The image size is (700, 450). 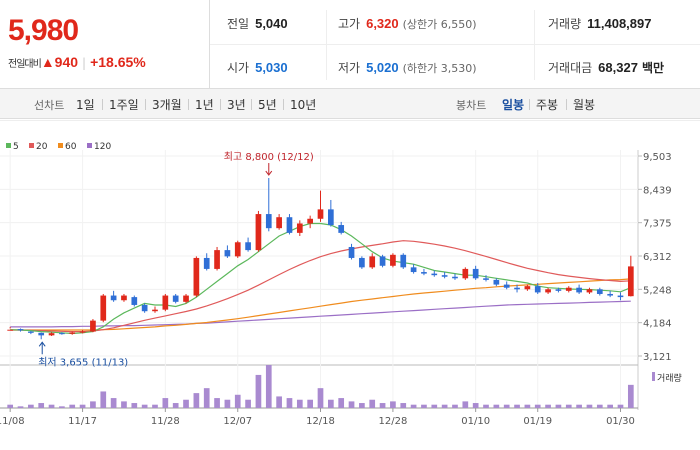 What do you see at coordinates (547, 105) in the screenshot?
I see `candle-weekly-button: 주봉` at bounding box center [547, 105].